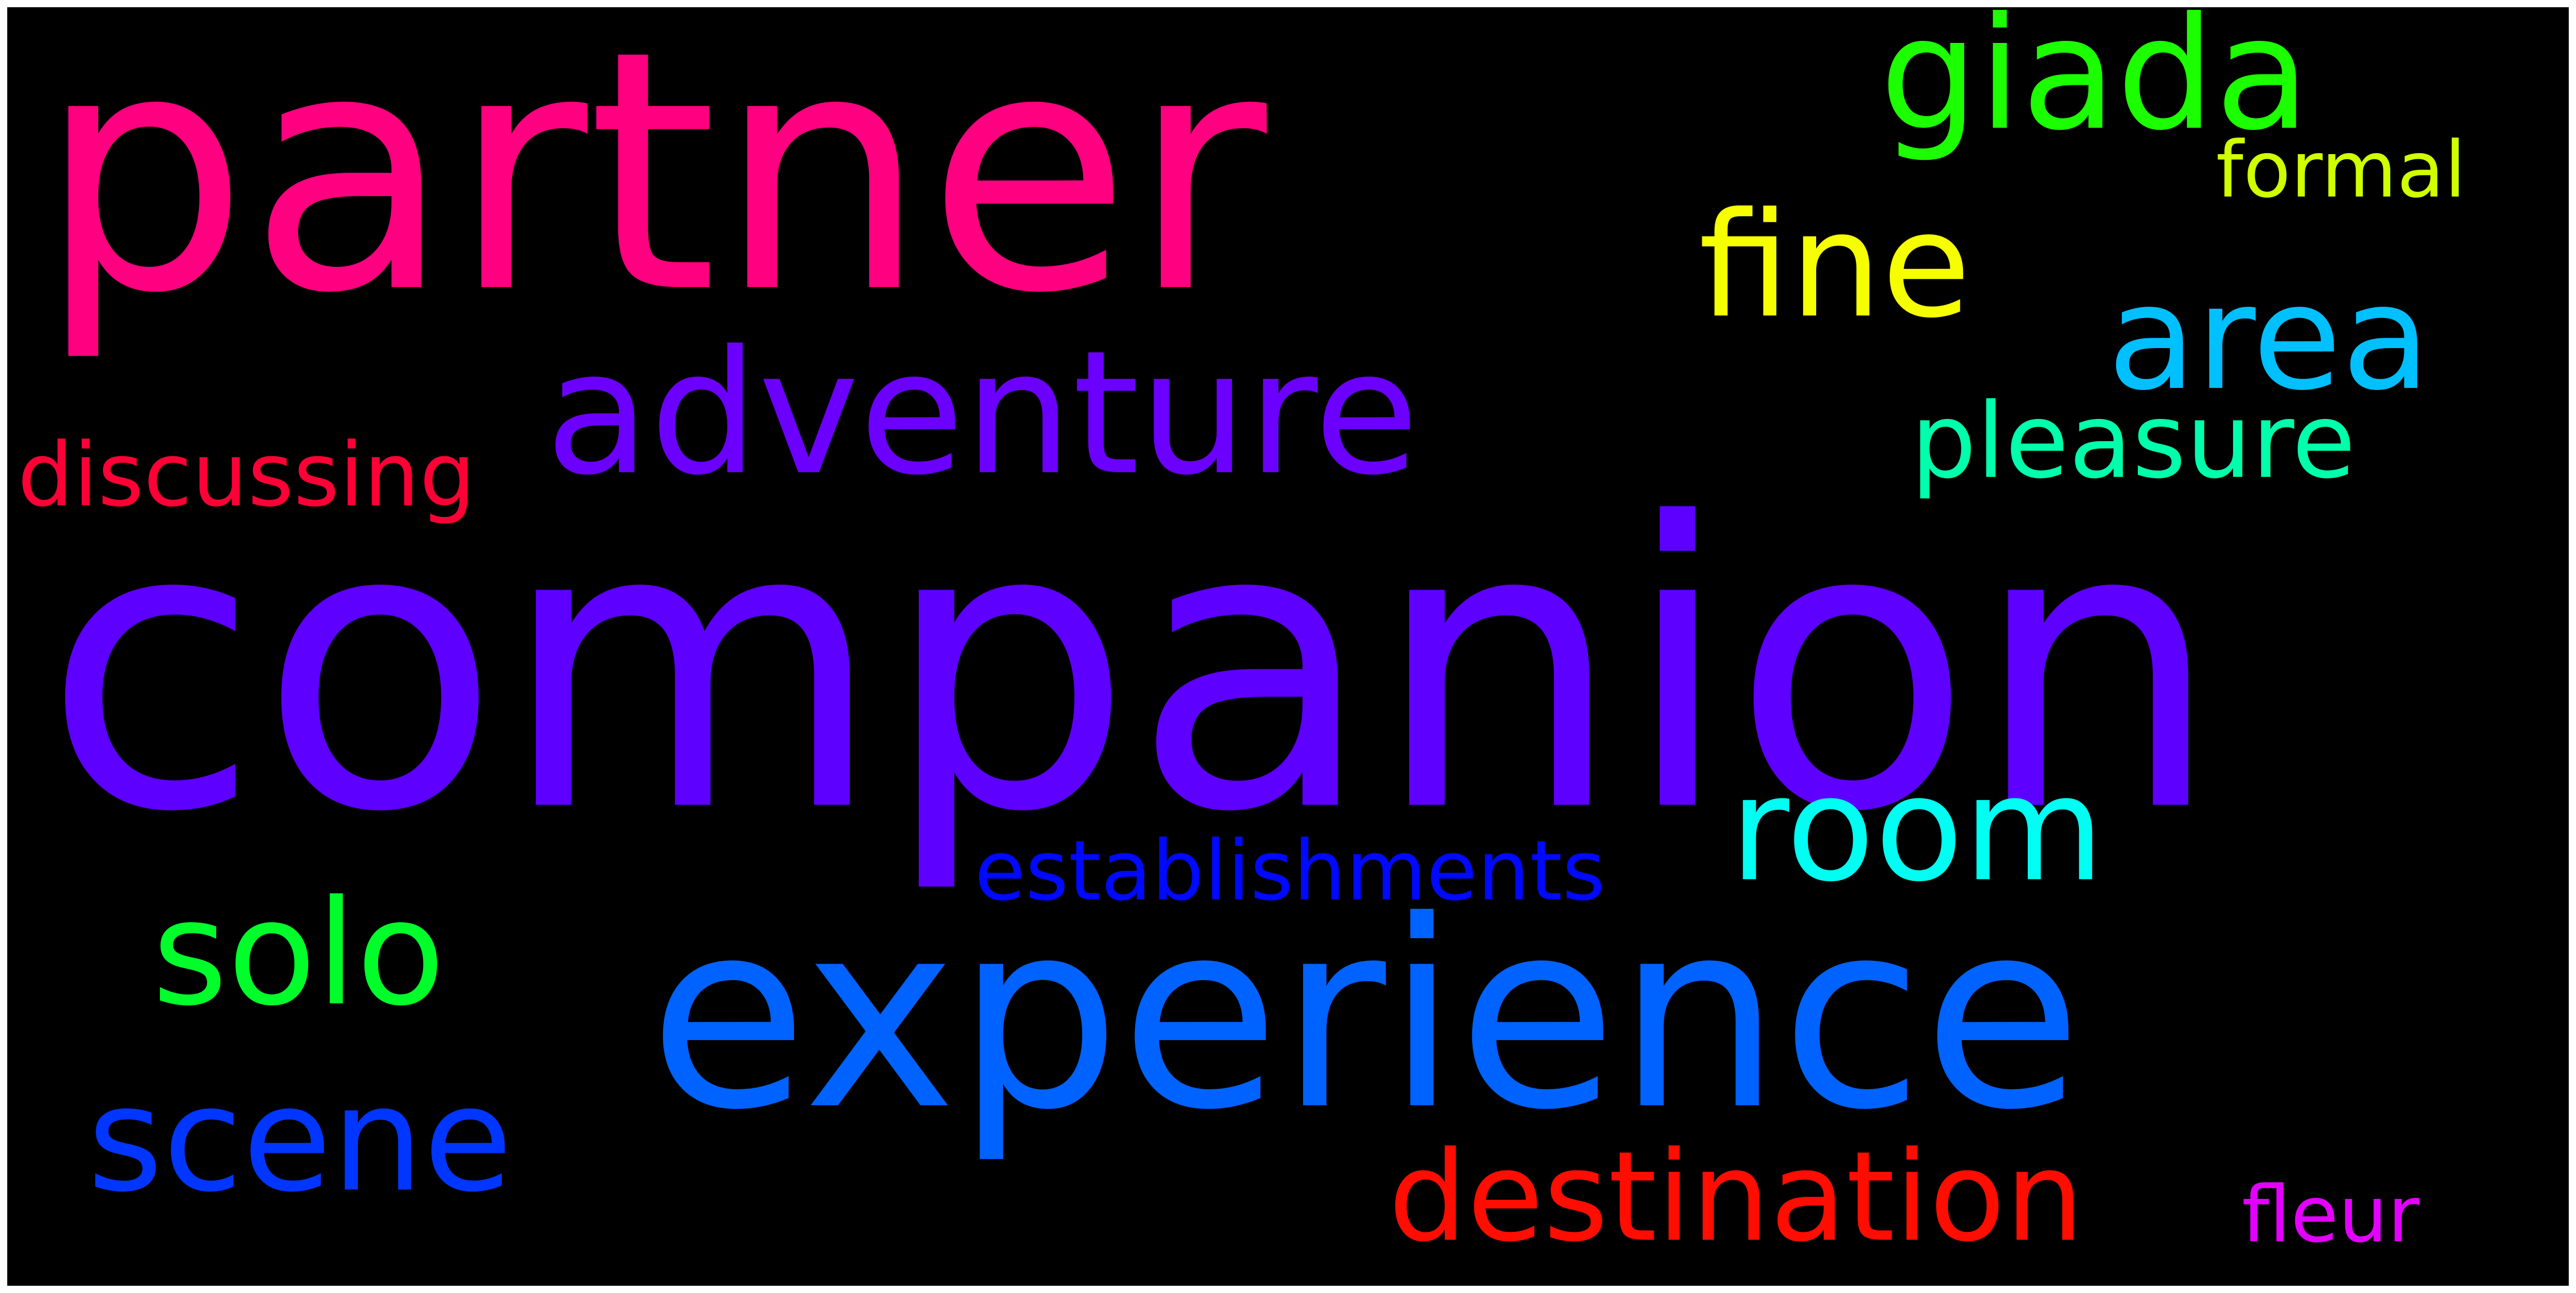  I want to click on word-giada: giada, so click(2095, 85).